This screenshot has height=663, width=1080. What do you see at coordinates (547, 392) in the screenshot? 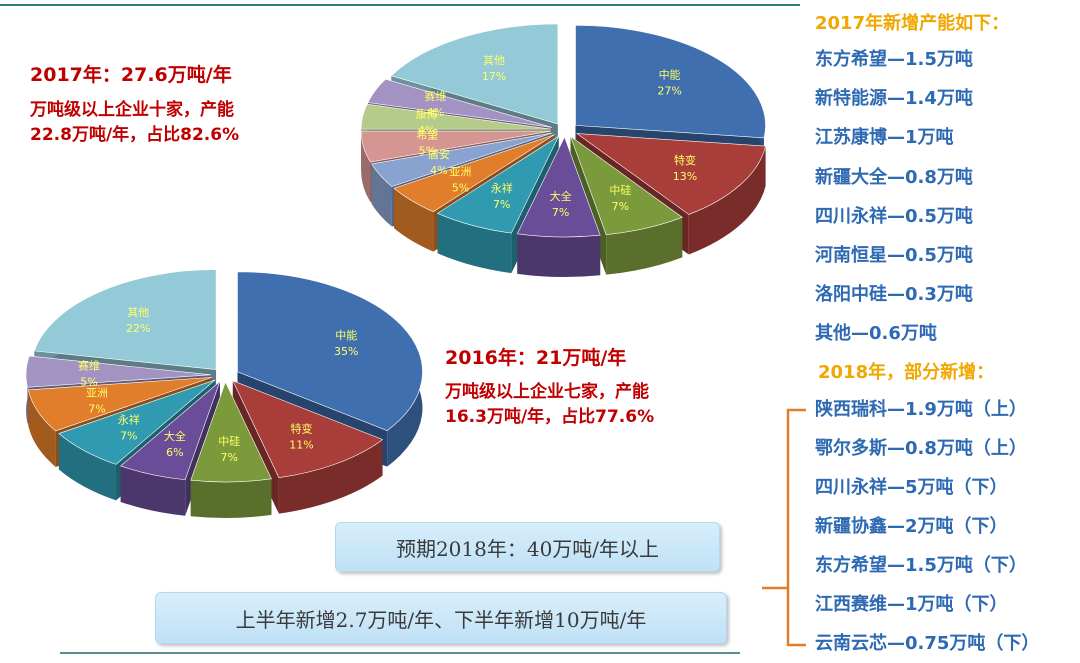
I see `y2016-line1: 万吨级以上企业七家，产能` at bounding box center [547, 392].